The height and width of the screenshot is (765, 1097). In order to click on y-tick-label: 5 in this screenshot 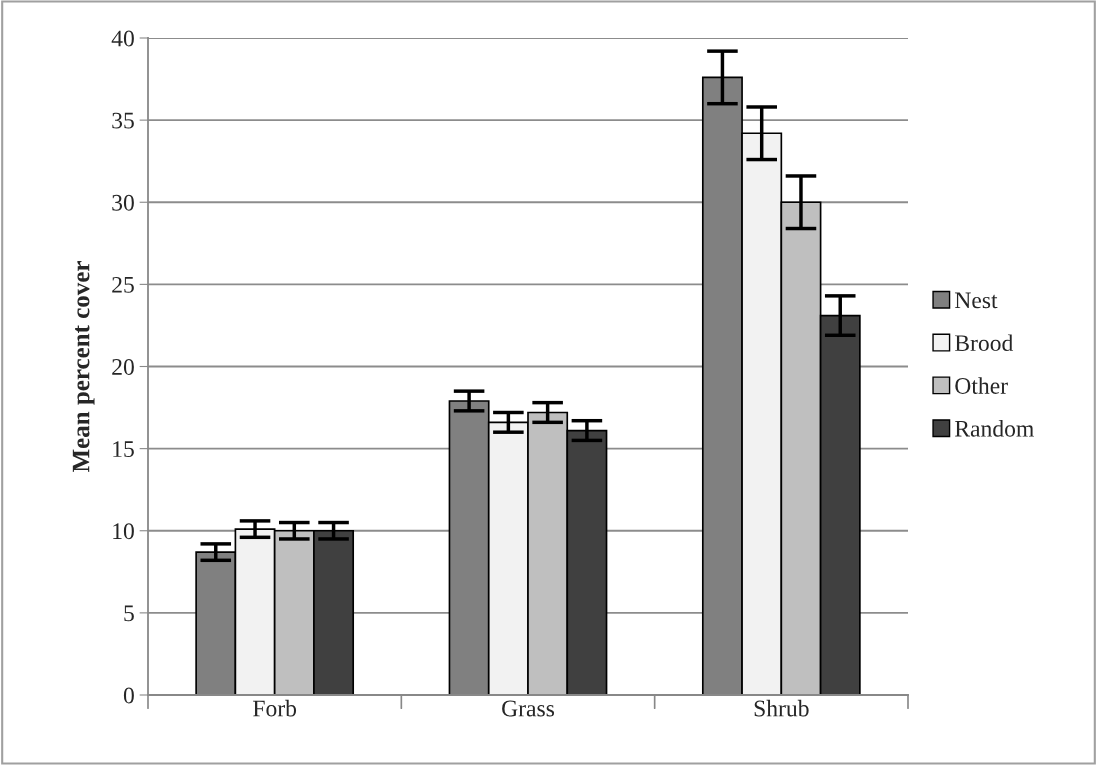, I will do `click(129, 613)`.